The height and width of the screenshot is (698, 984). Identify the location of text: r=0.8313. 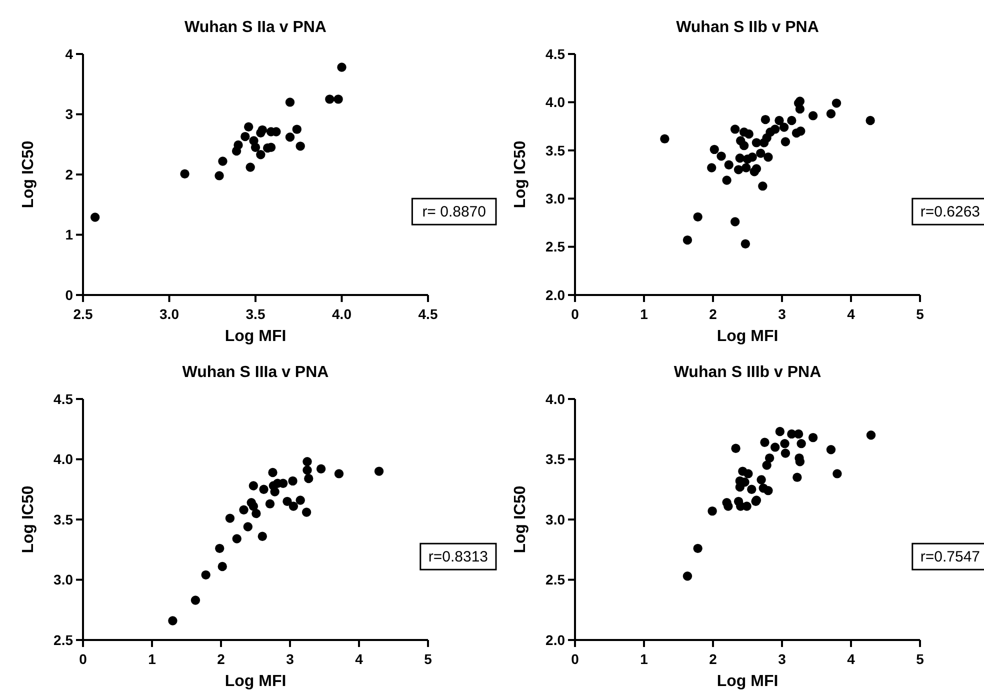
(458, 557).